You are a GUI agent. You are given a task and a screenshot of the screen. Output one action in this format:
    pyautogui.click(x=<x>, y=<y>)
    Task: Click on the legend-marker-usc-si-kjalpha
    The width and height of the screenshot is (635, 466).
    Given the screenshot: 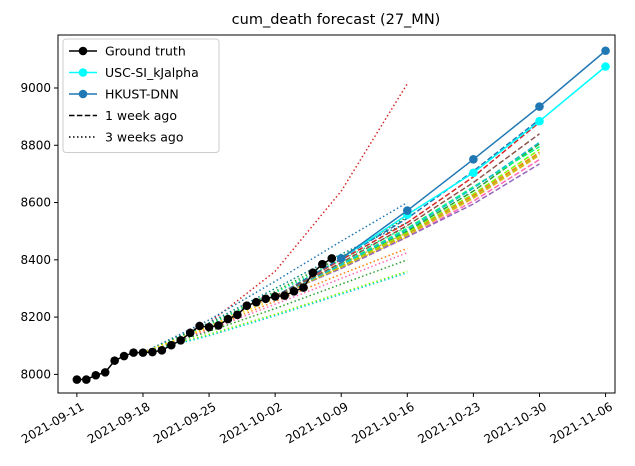 What is the action you would take?
    pyautogui.click(x=83, y=72)
    